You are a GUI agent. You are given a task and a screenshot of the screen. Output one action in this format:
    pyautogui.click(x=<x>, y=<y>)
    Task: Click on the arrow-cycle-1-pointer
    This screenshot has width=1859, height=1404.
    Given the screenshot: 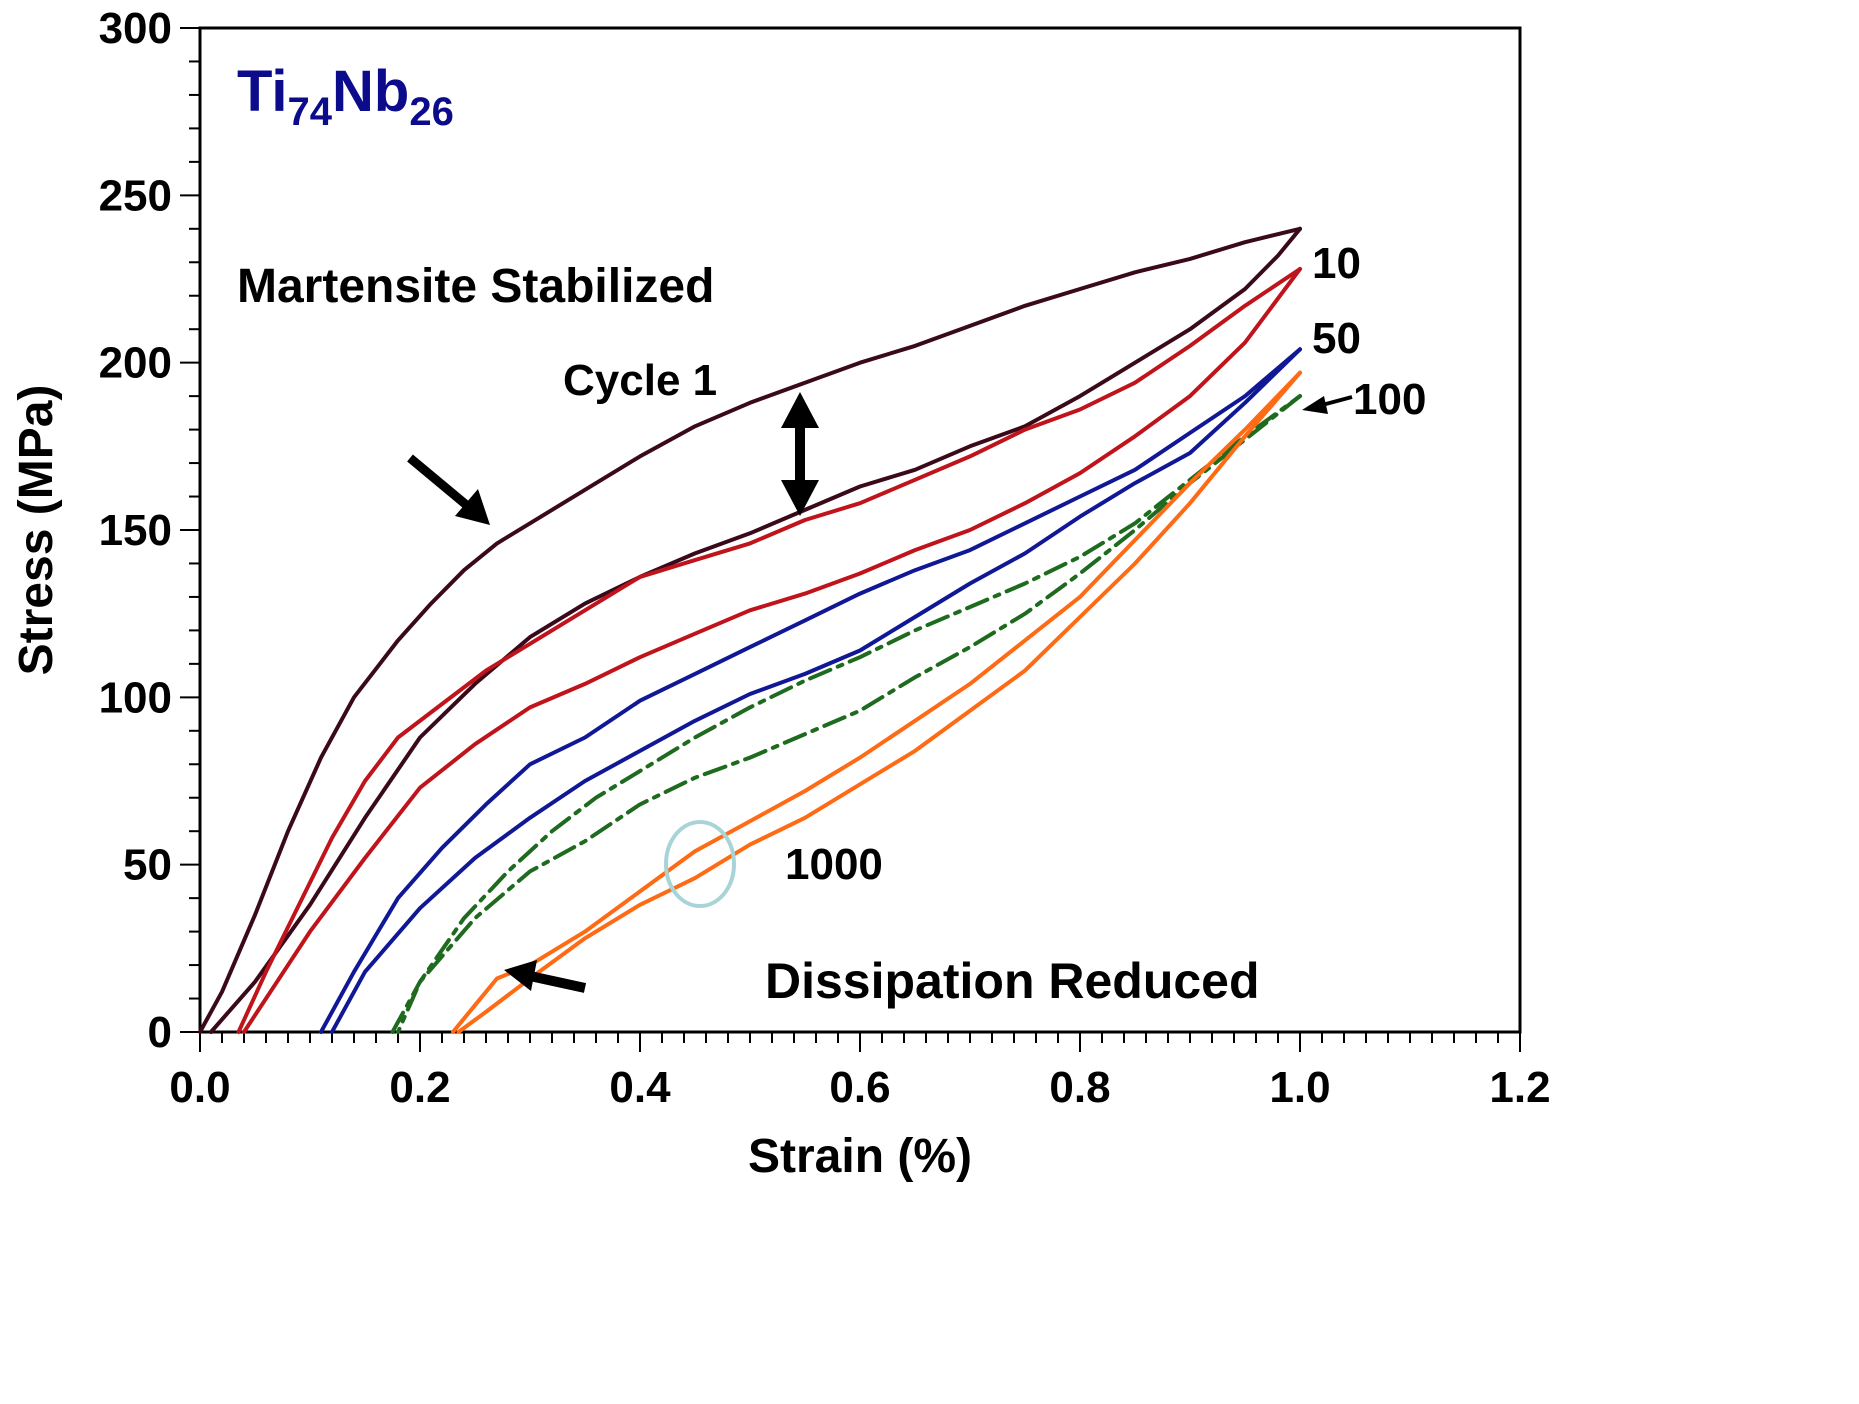 What is the action you would take?
    pyautogui.click(x=448, y=489)
    